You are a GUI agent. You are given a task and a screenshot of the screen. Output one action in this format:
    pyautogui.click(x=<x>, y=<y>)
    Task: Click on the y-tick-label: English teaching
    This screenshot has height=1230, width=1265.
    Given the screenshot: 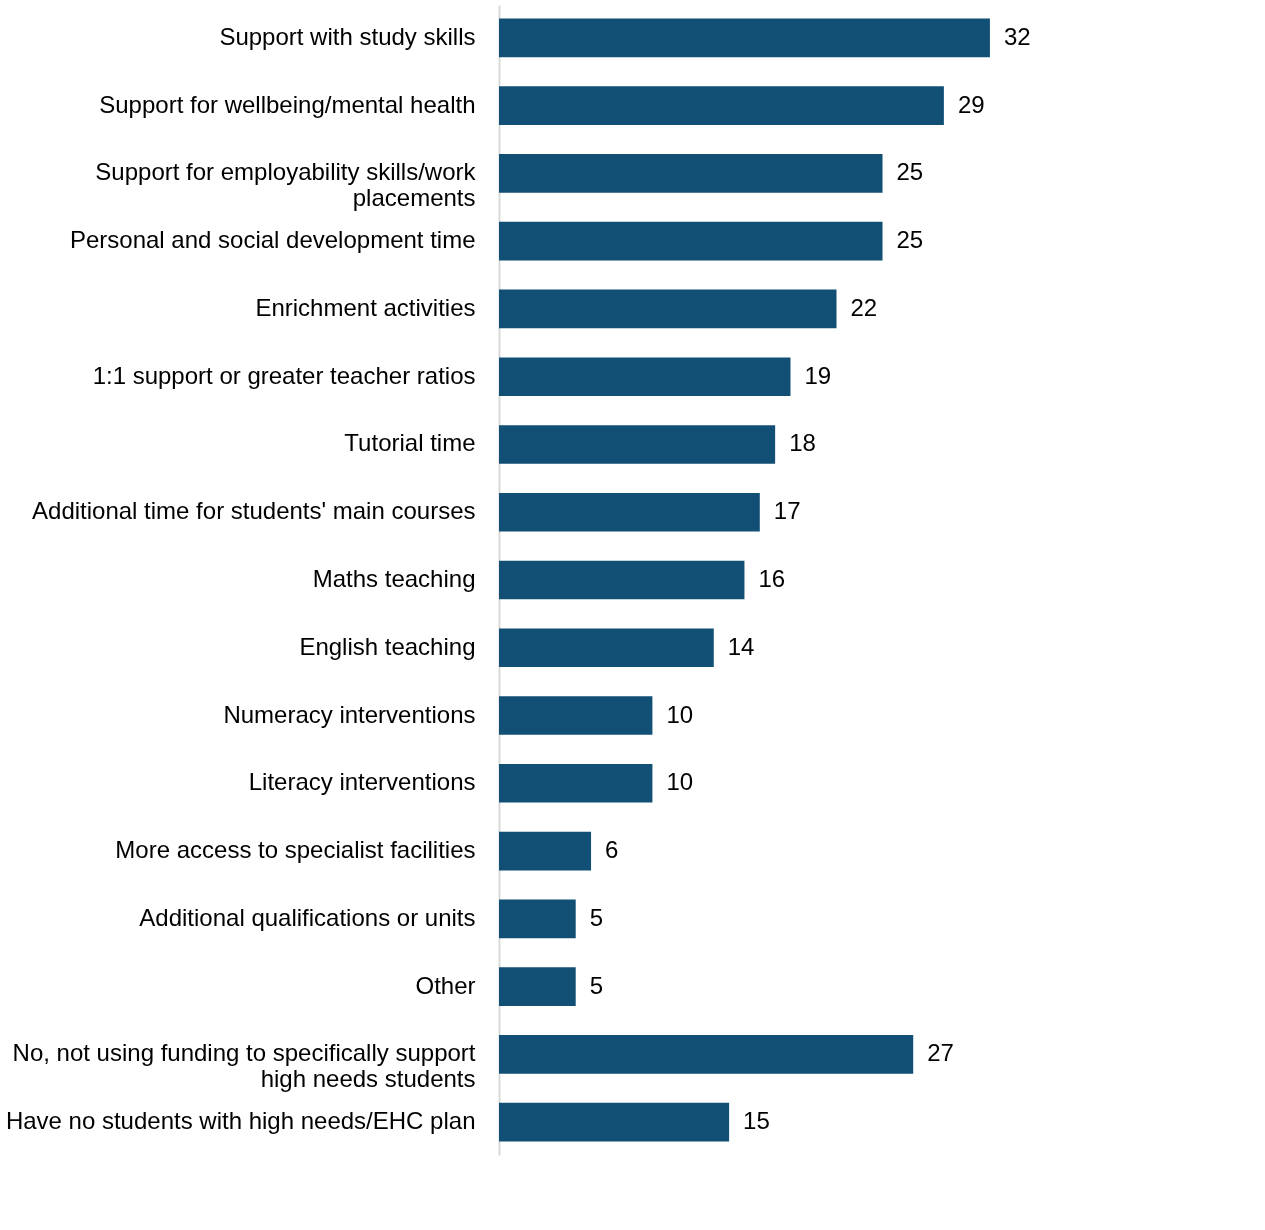 What is the action you would take?
    pyautogui.click(x=387, y=646)
    